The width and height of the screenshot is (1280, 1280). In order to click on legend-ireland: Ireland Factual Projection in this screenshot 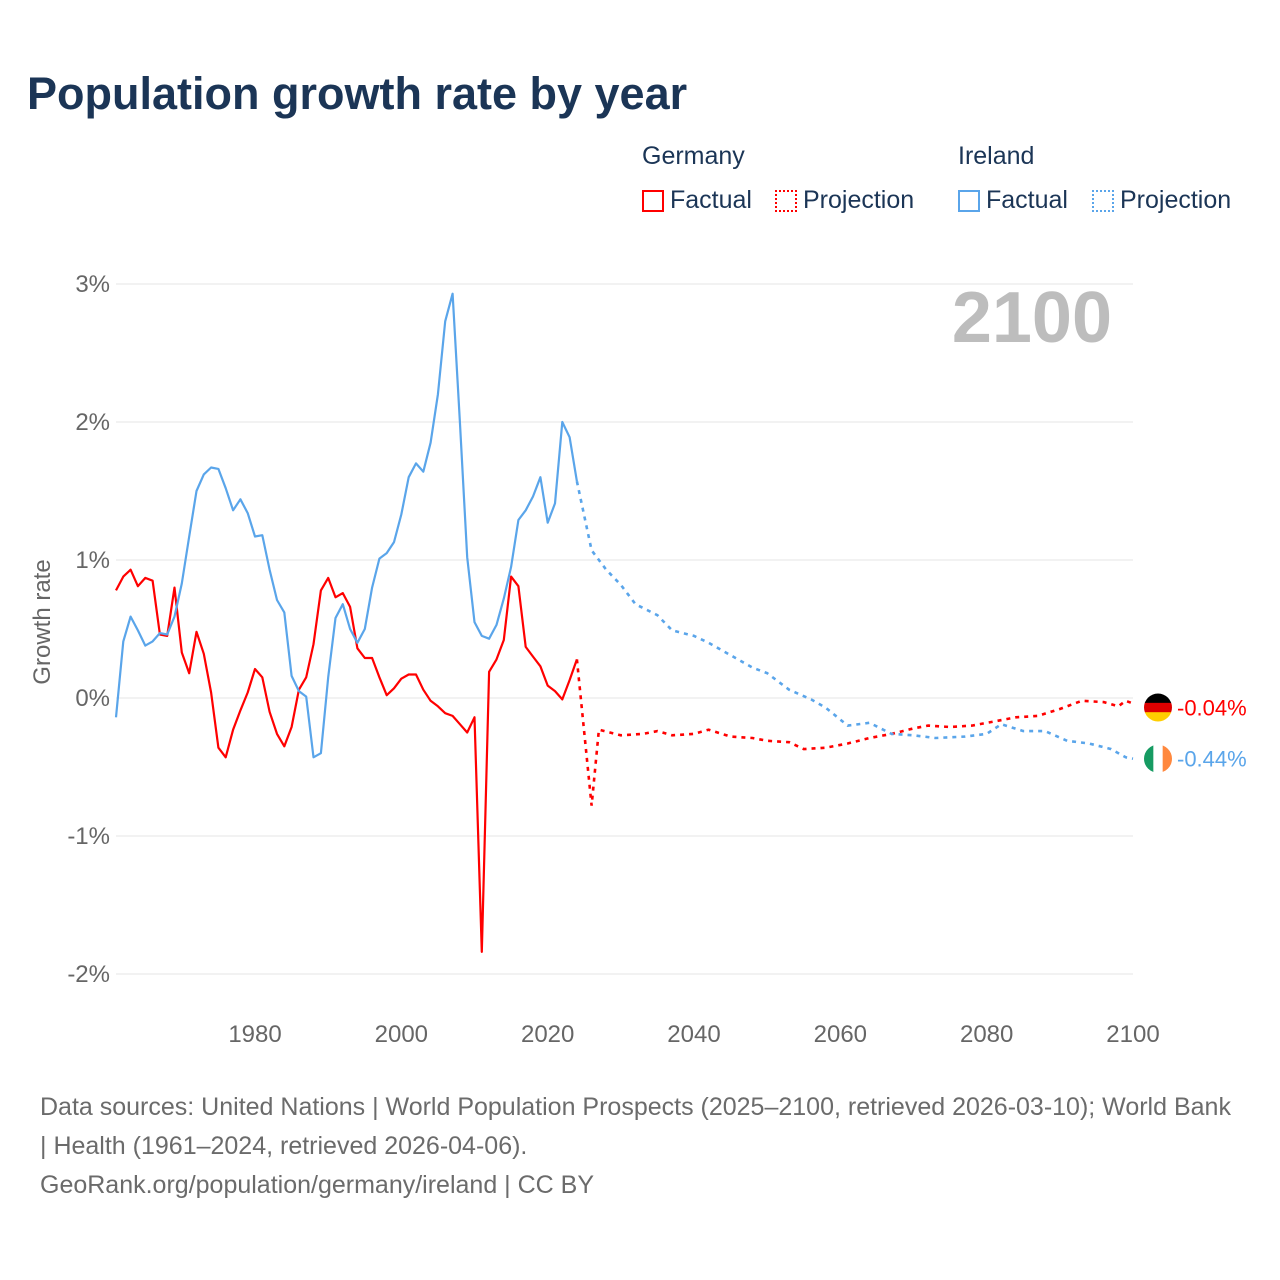, I will do `click(1108, 182)`.